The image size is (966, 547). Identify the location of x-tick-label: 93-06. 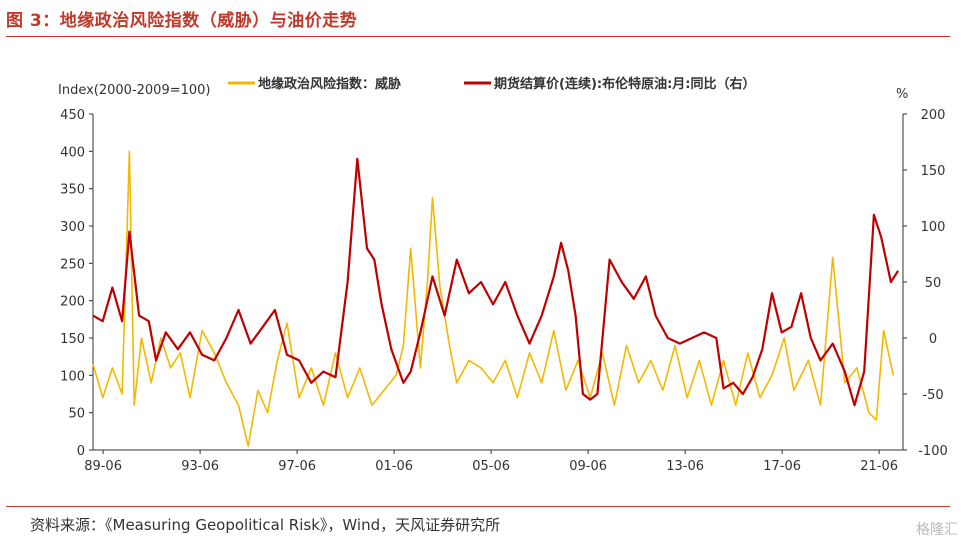
(200, 466).